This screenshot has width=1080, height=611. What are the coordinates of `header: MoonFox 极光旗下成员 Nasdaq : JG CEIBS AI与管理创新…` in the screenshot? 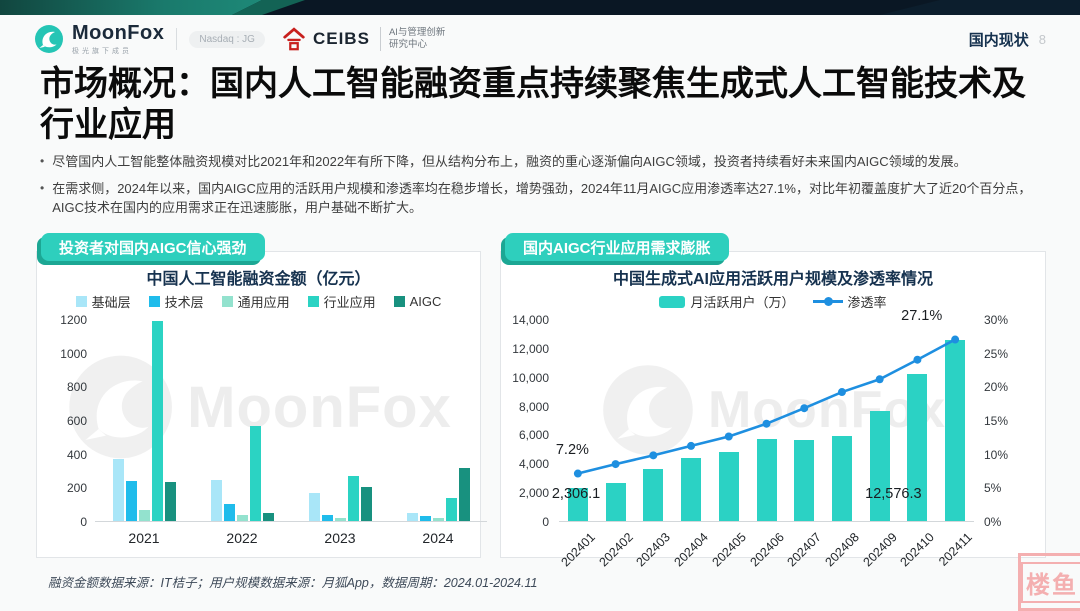 It's located at (540, 39).